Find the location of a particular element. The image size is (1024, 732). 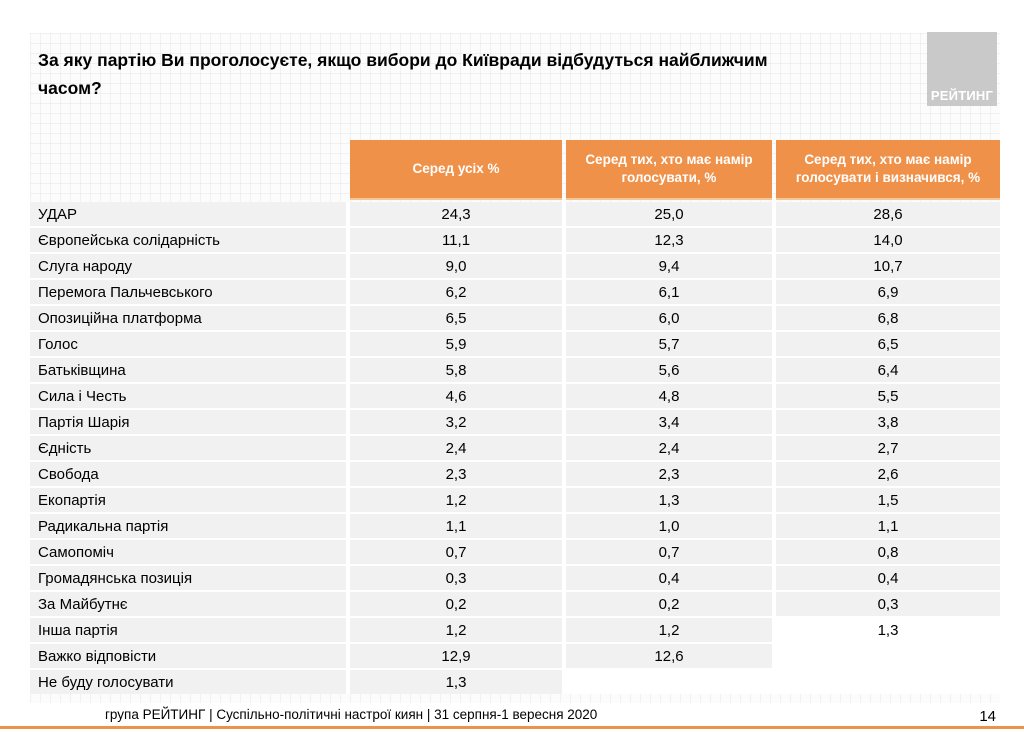

party-label: Свобода is located at coordinates (188, 474).